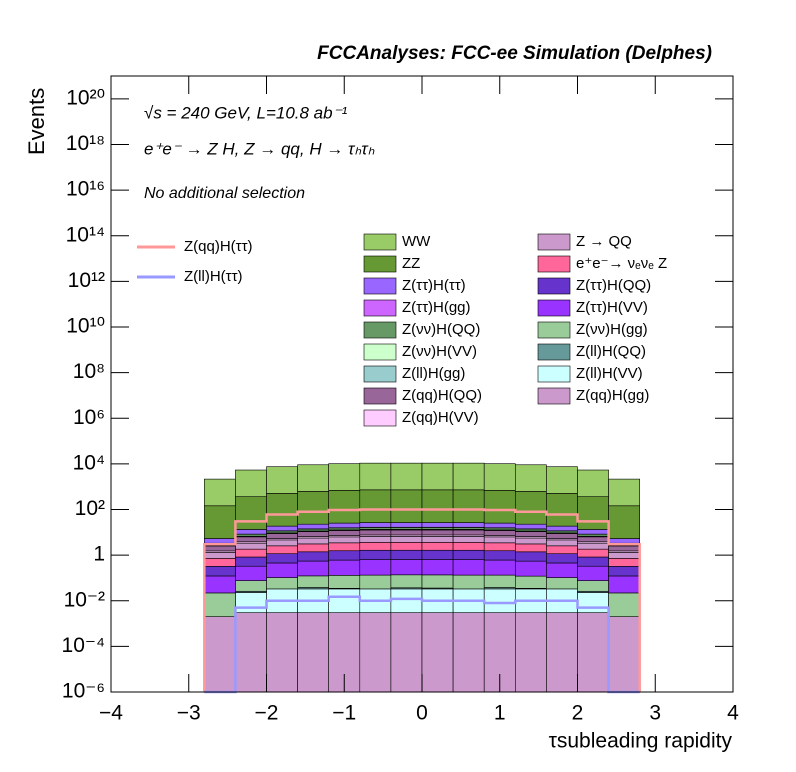 Image resolution: width=796 pixels, height=772 pixels. Describe the element at coordinates (613, 285) in the screenshot. I see `legend-label: Z(ττ)H(QQ)` at that location.